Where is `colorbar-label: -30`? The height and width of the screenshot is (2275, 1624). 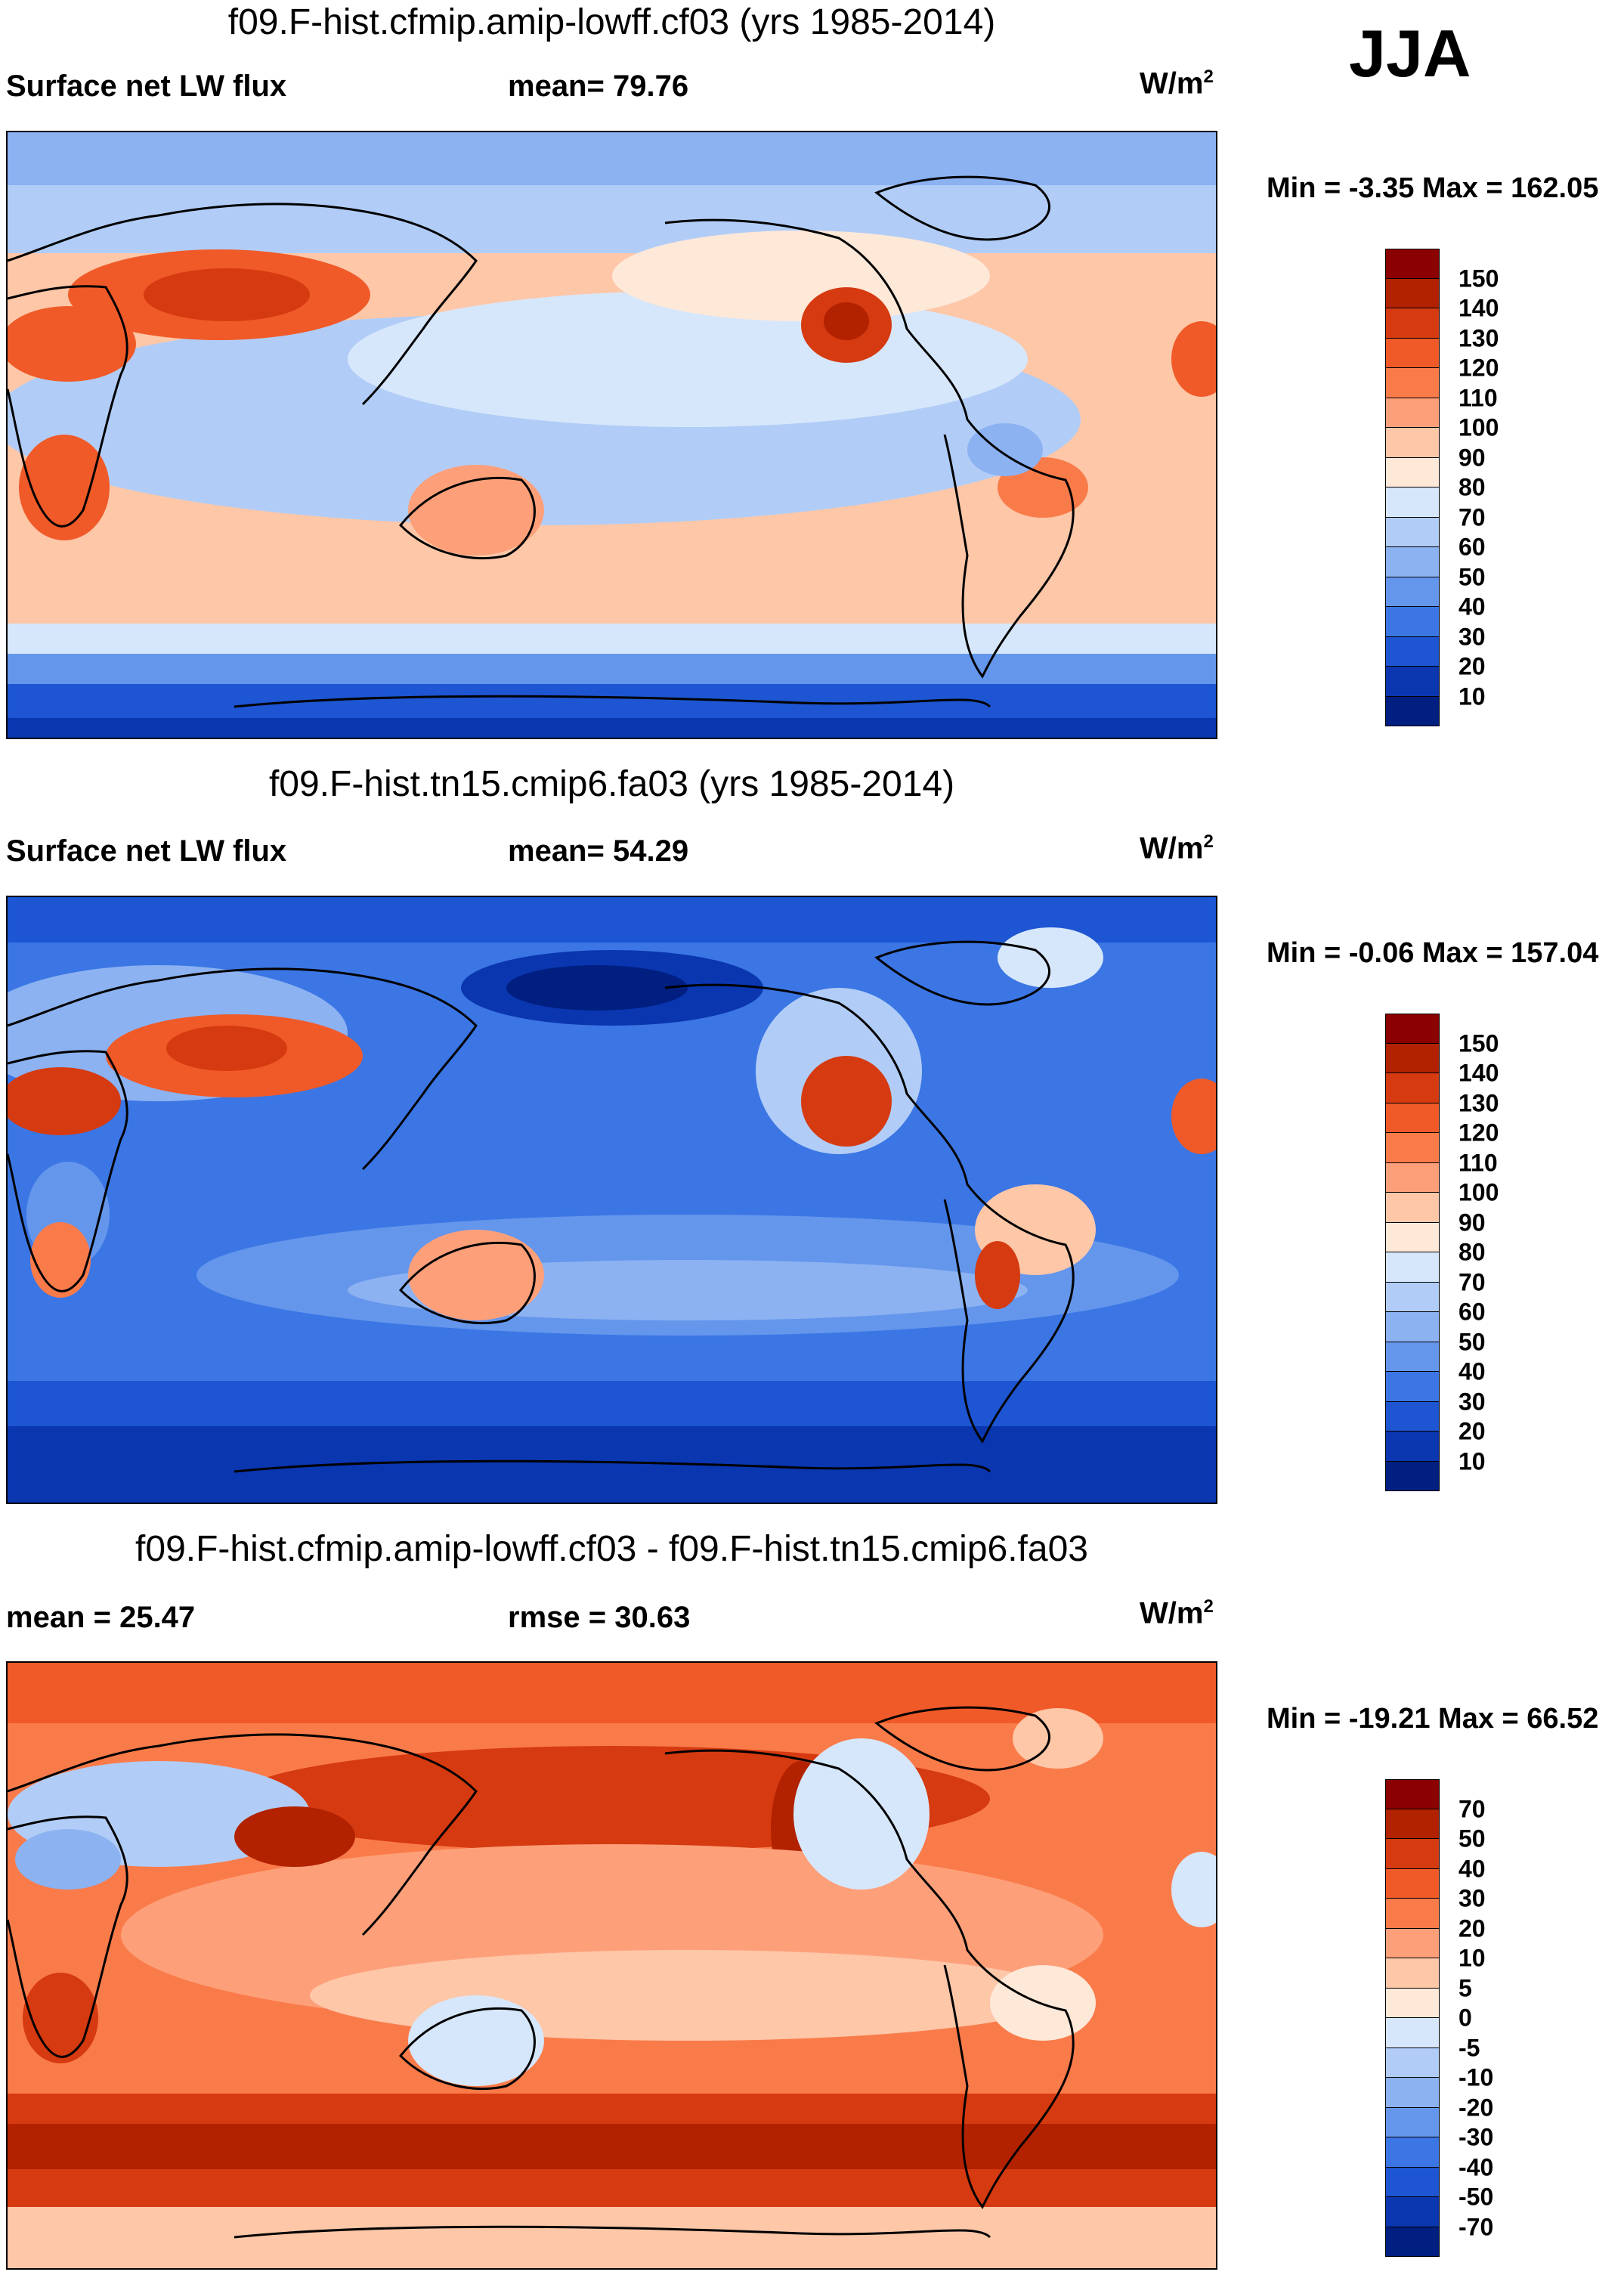 colorbar-label: -30 is located at coordinates (1476, 2137).